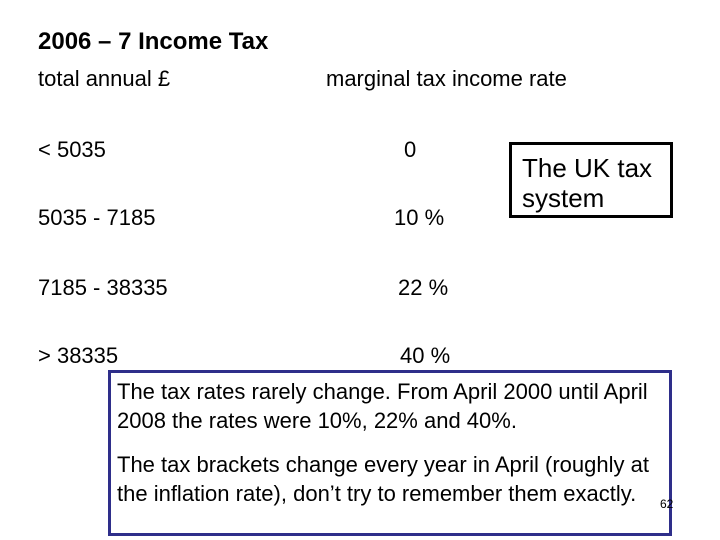 This screenshot has height=540, width=720. I want to click on bracket-row-4-income: > 38335, so click(78, 355).